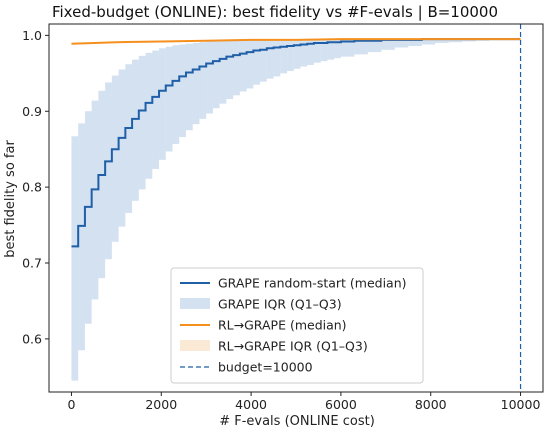 The width and height of the screenshot is (550, 432). I want to click on legend-box, so click(297, 325).